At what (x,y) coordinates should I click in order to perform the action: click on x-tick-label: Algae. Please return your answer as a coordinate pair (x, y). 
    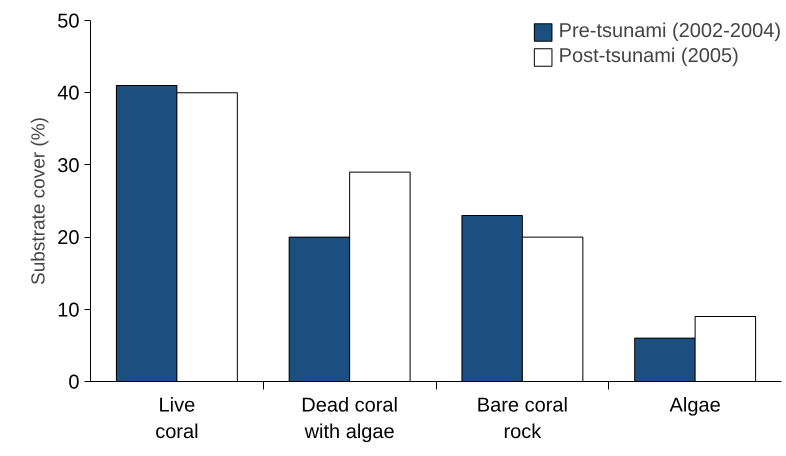
    Looking at the image, I should click on (695, 405).